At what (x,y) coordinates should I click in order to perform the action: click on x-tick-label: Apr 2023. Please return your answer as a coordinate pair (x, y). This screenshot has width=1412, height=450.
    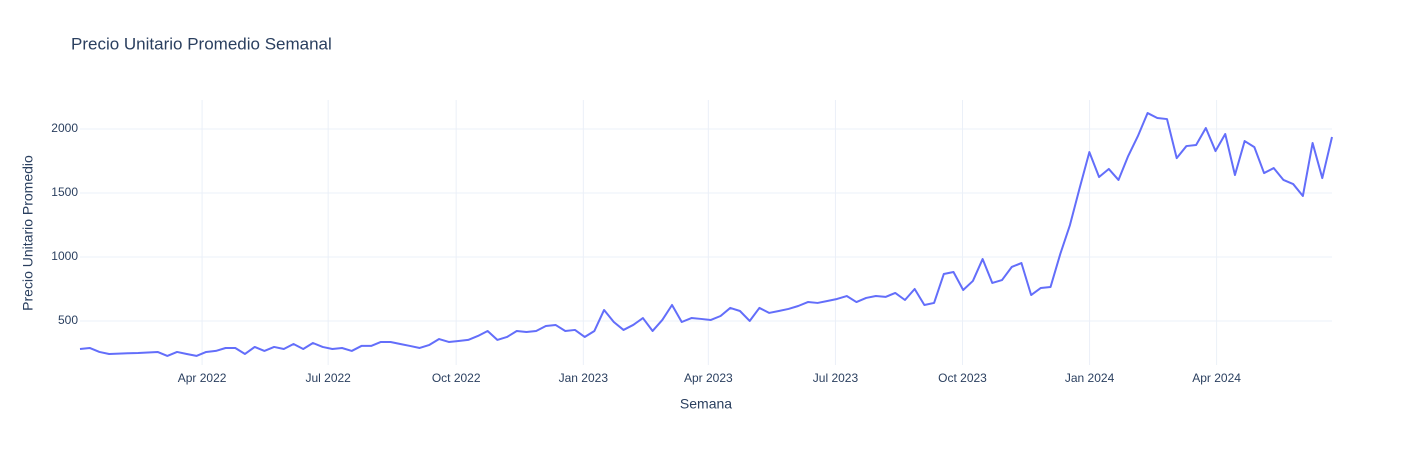
    Looking at the image, I should click on (708, 378).